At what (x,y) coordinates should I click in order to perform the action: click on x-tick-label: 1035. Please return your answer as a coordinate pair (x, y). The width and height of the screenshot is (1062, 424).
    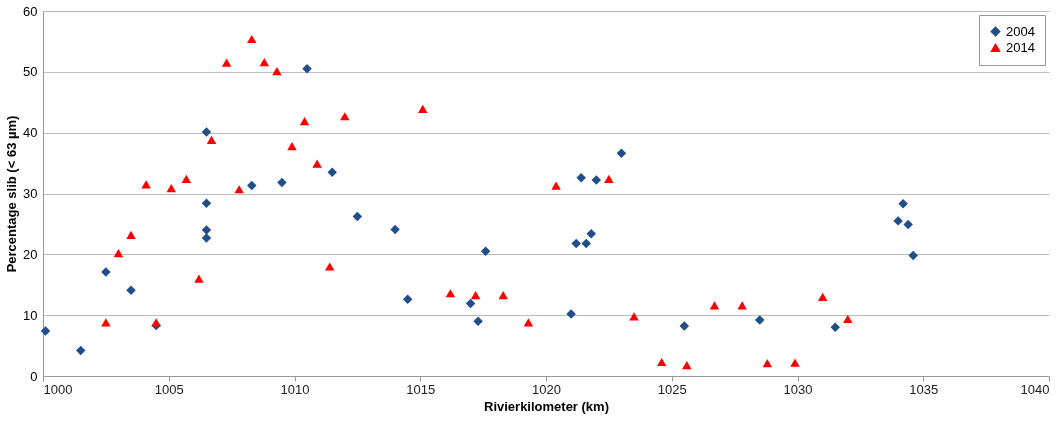
    Looking at the image, I should click on (924, 389).